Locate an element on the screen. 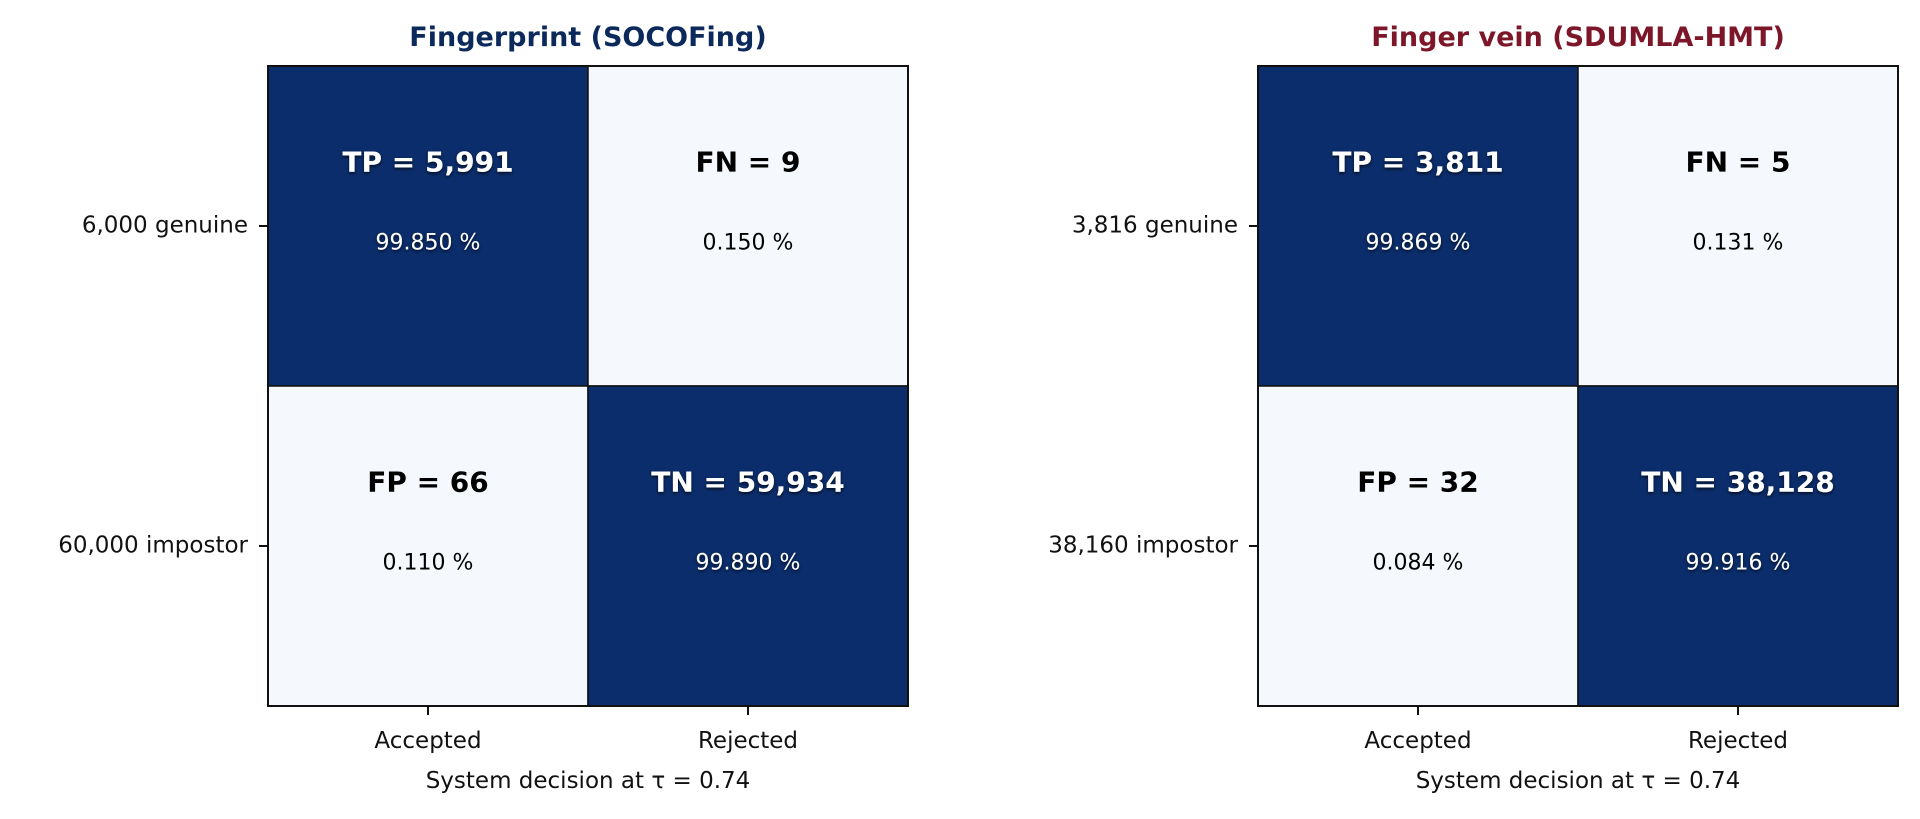 Image resolution: width=1920 pixels, height=819 pixels. cell-percent-label: 99.850 % is located at coordinates (428, 243).